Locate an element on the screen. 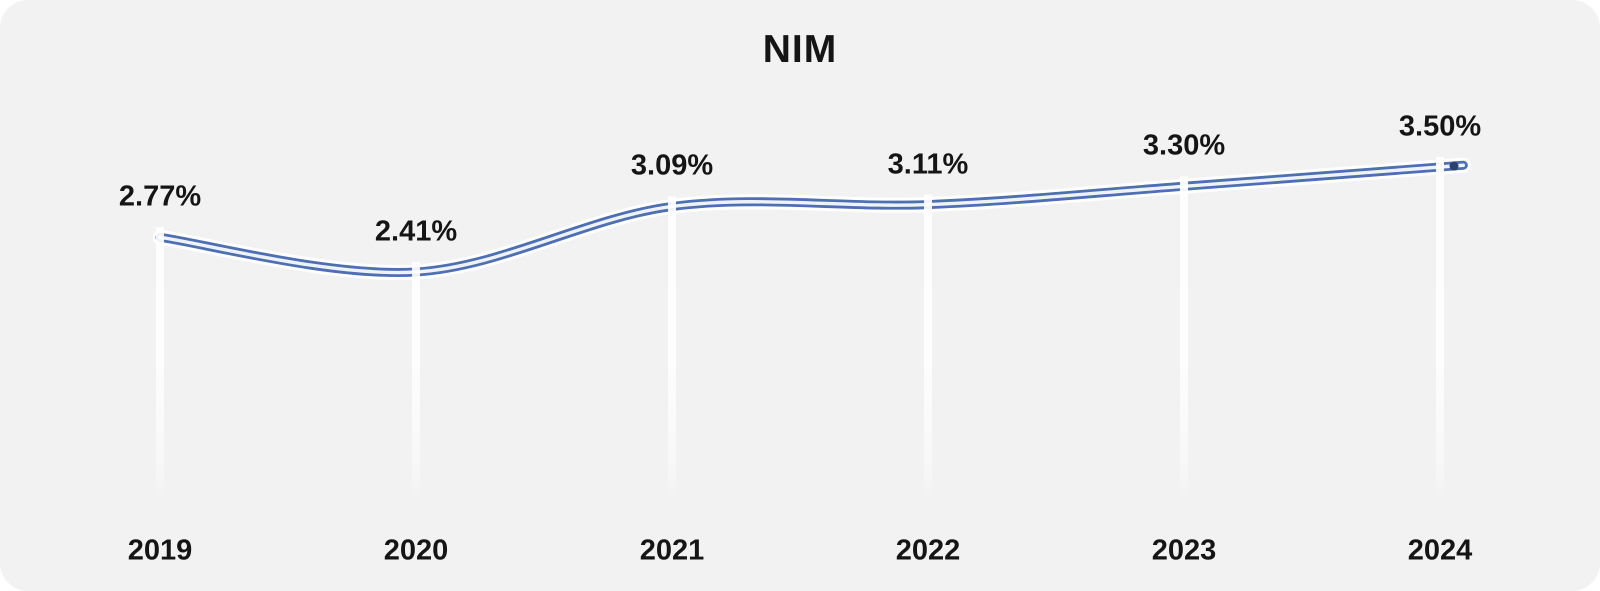 The image size is (1600, 591). x-axis-label: 2024 is located at coordinates (1440, 550).